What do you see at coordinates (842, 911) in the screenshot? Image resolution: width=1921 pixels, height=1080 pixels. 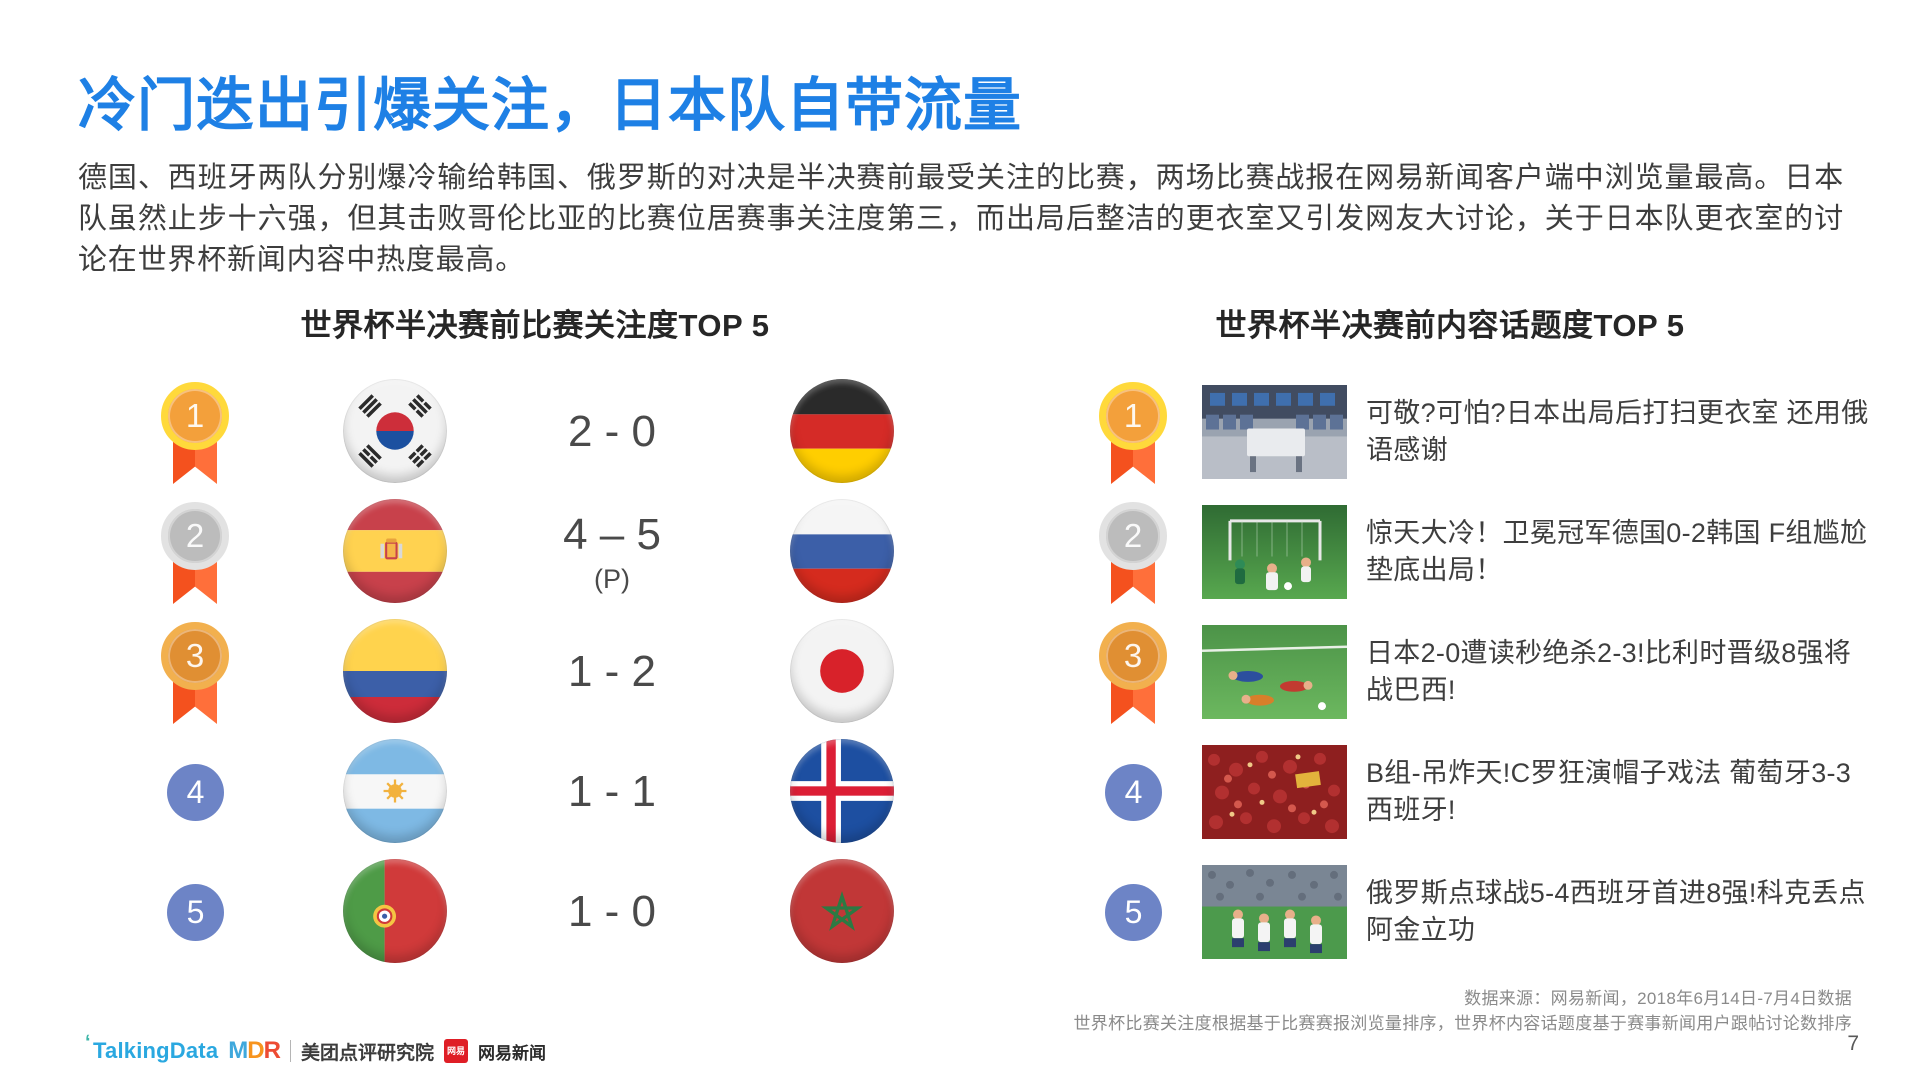 I see `morocco-flag-icon` at bounding box center [842, 911].